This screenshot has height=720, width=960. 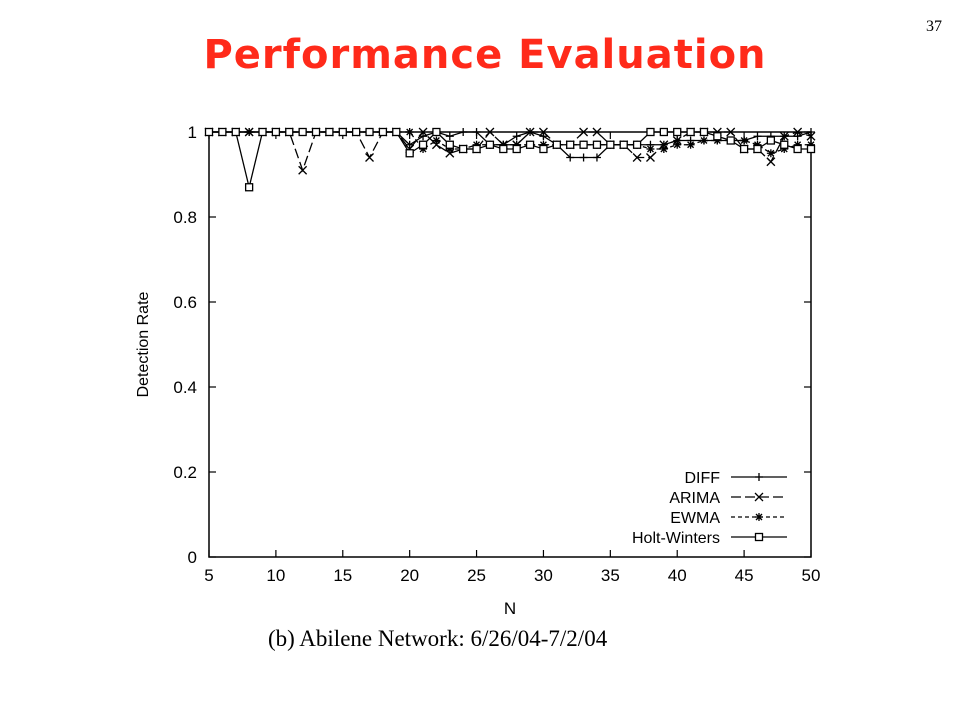 I want to click on series-arima, so click(x=510, y=151).